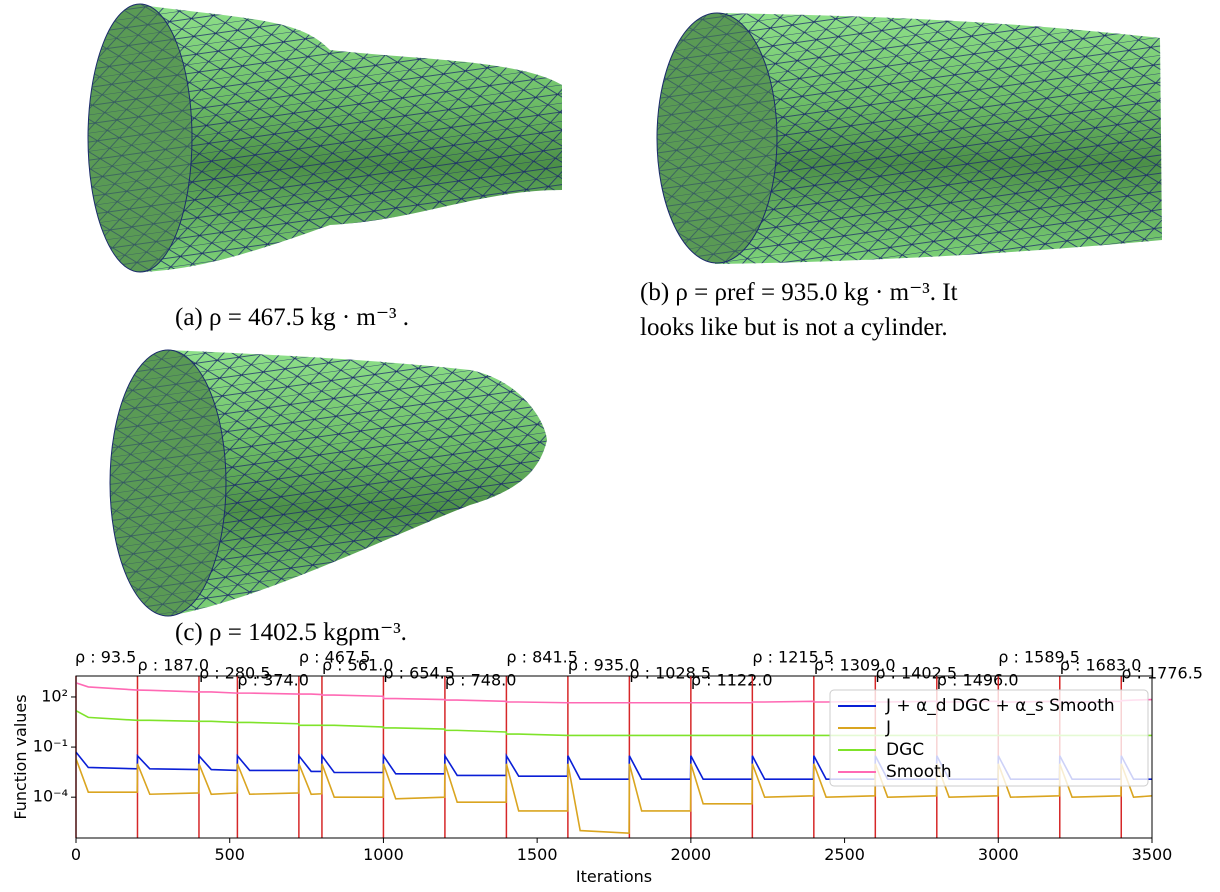 The height and width of the screenshot is (892, 1220). I want to click on caption: looks like but is not a cylinder., so click(794, 327).